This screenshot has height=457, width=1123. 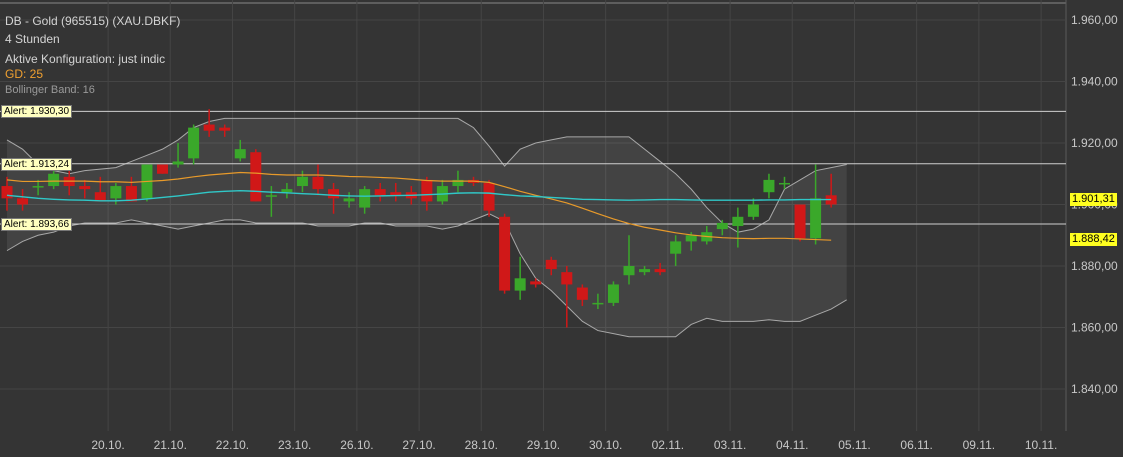 I want to click on y-tick-label: 1.940,00, so click(x=1094, y=82).